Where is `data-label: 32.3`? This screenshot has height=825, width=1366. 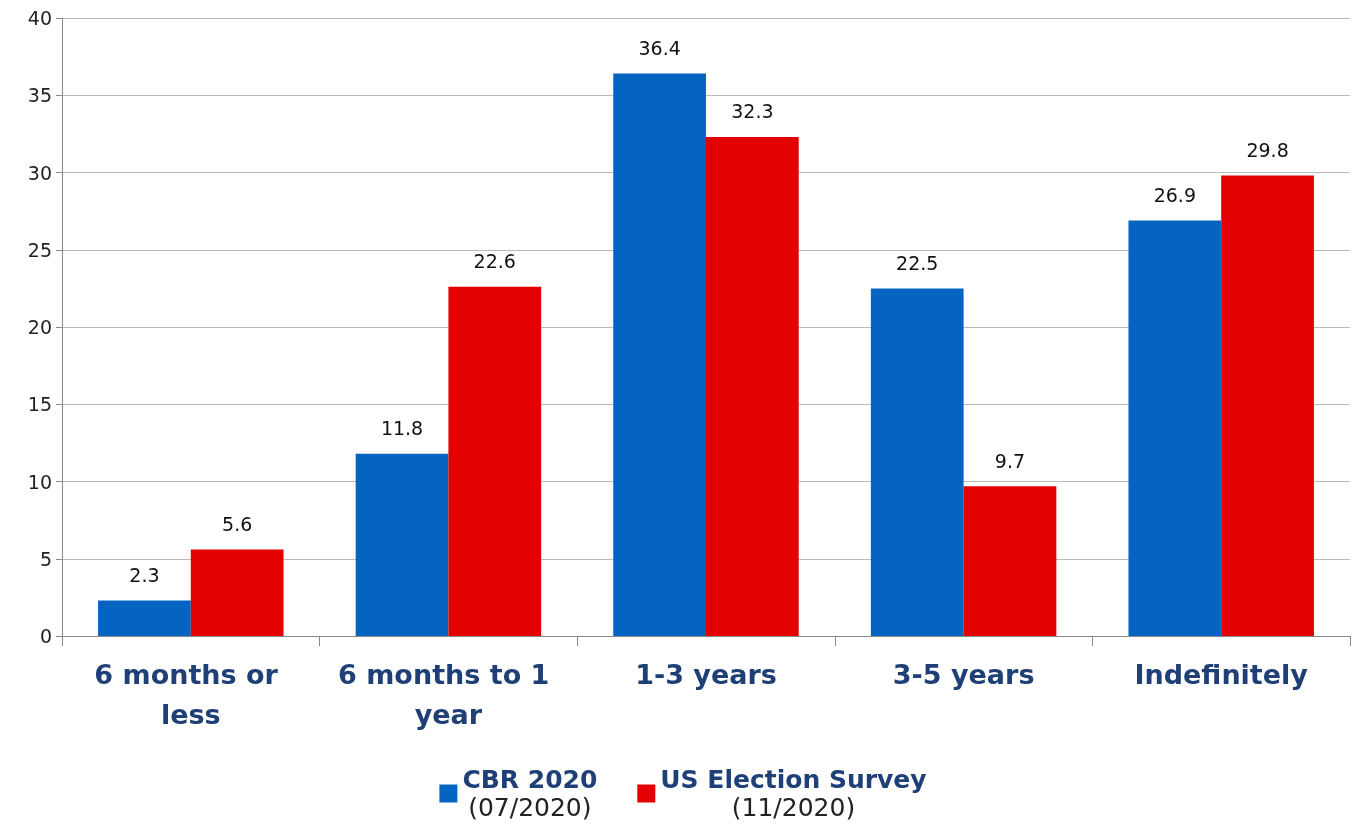
data-label: 32.3 is located at coordinates (752, 111).